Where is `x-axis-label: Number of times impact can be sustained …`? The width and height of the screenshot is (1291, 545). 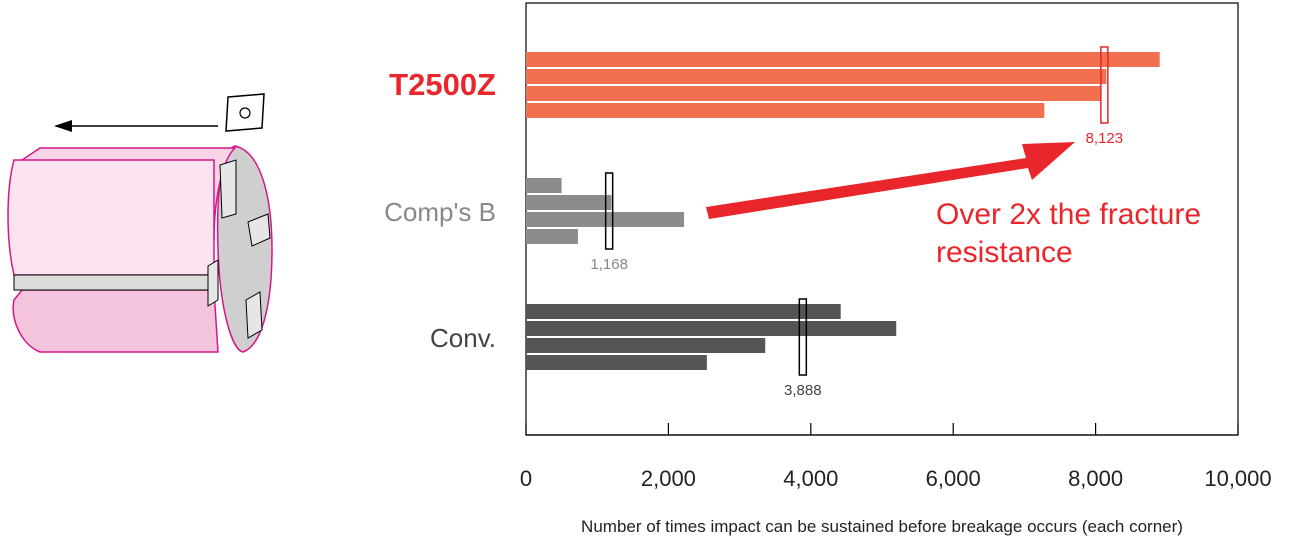 x-axis-label: Number of times impact can be sustained … is located at coordinates (882, 526).